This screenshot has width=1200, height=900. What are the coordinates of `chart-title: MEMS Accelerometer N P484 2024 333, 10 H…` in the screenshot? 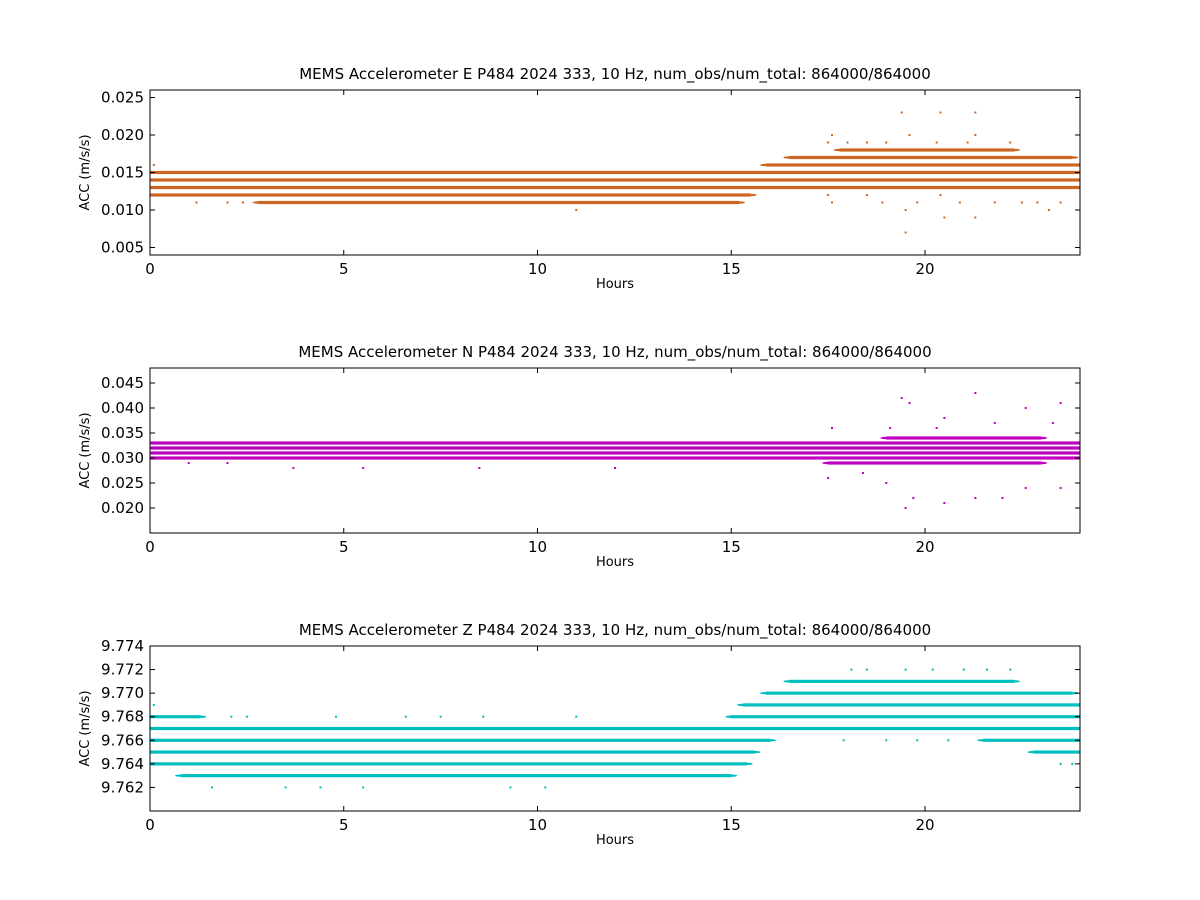 It's located at (614, 352).